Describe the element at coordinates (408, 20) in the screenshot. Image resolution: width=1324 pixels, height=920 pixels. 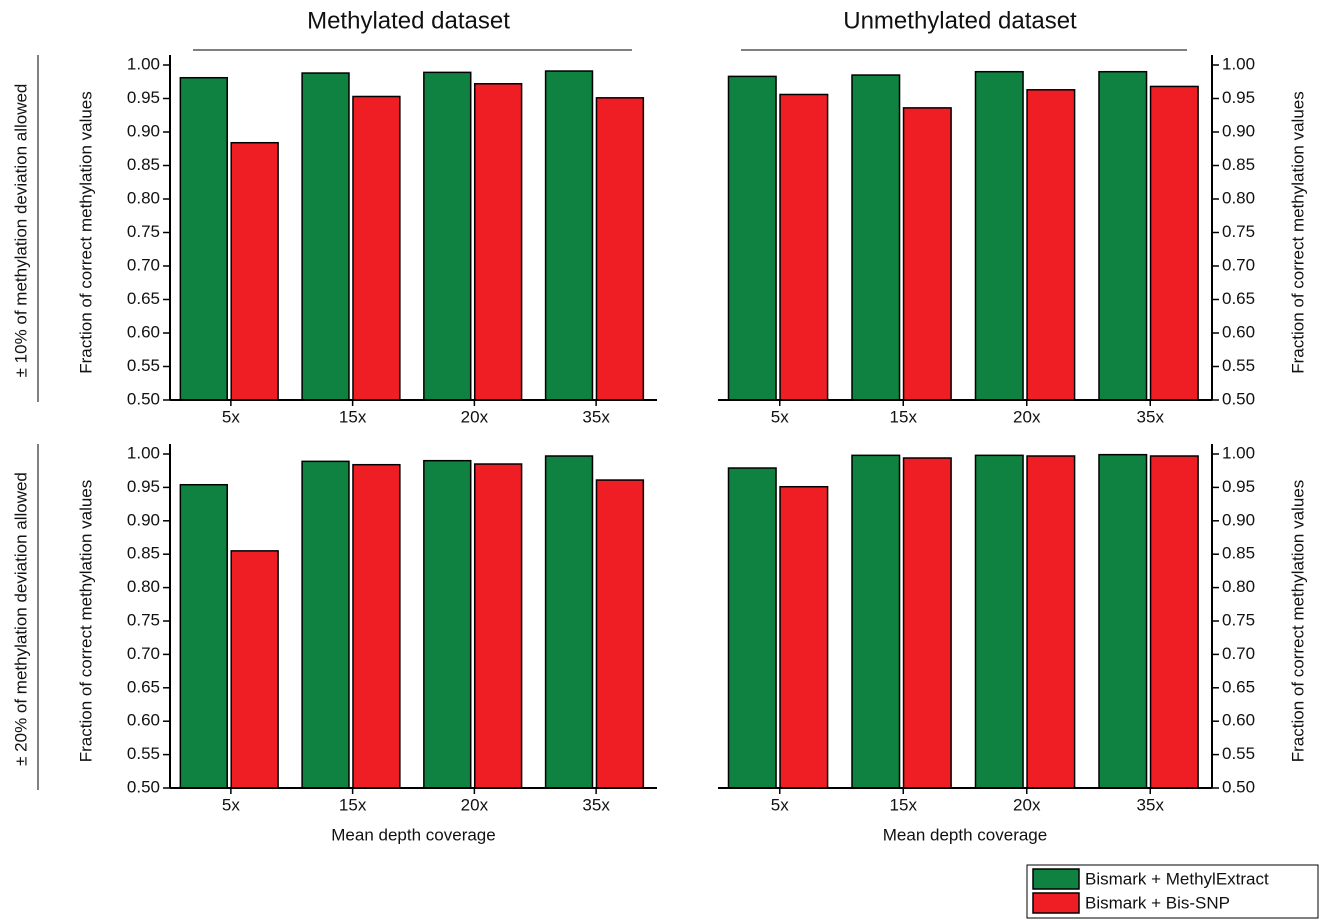
I see `panel-title: Methylated dataset` at that location.